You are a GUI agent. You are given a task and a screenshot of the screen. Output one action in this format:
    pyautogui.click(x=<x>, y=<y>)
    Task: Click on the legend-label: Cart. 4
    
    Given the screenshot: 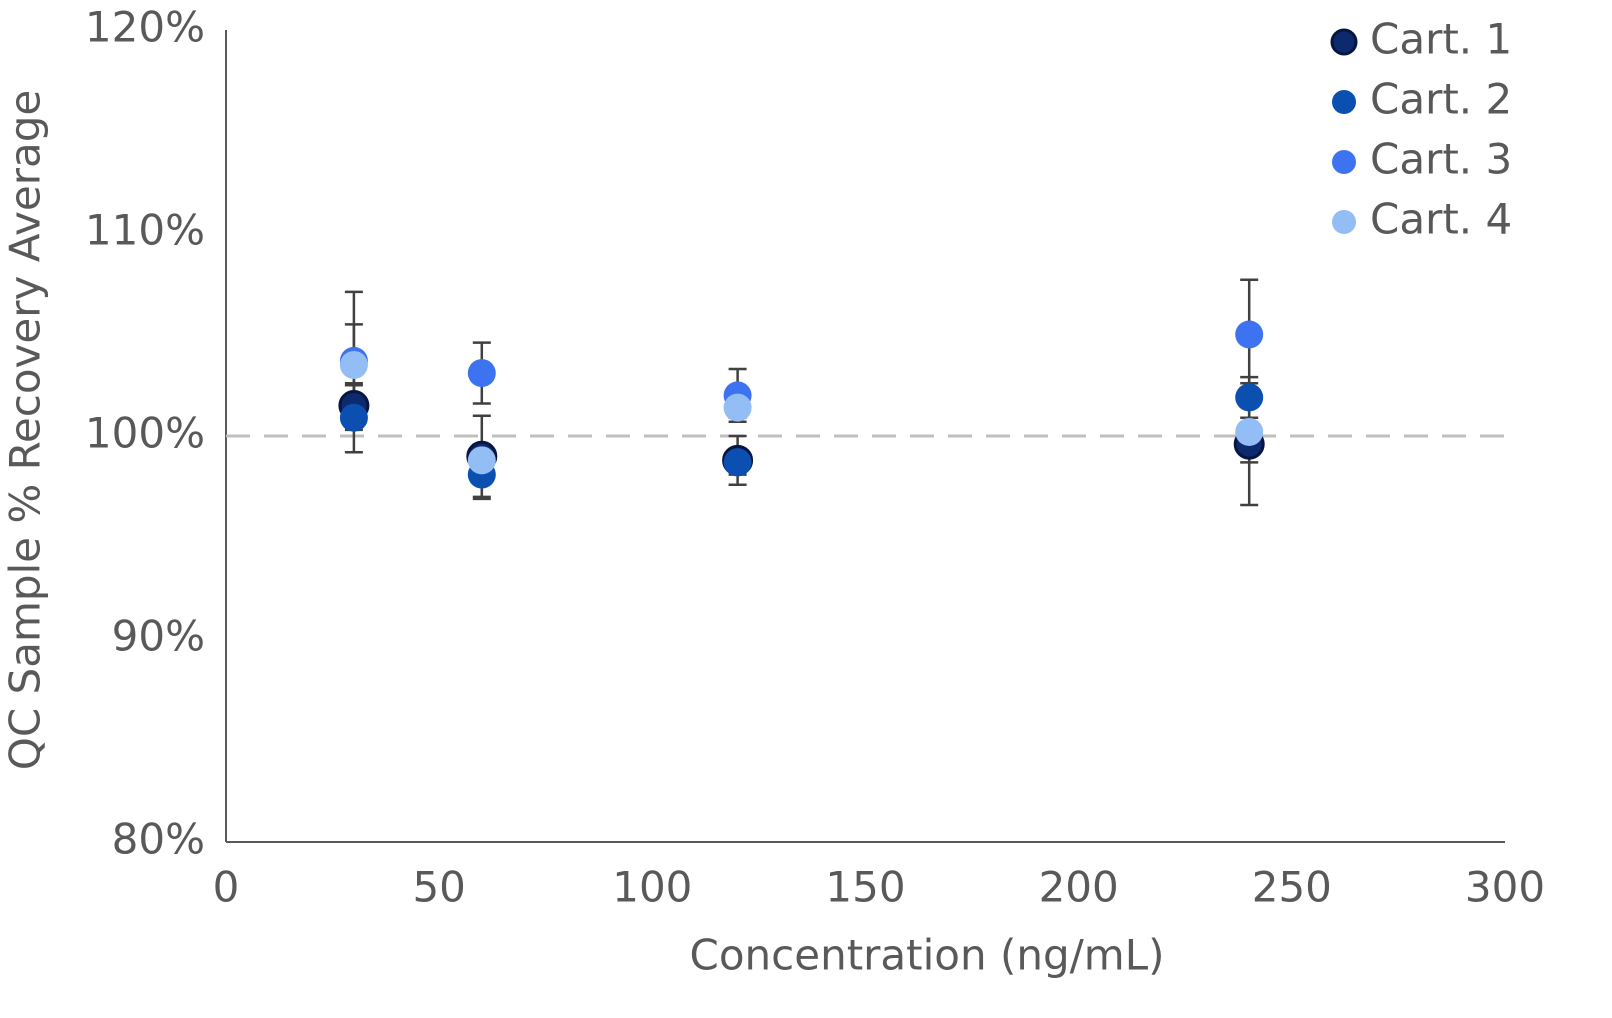 What is the action you would take?
    pyautogui.click(x=1441, y=219)
    